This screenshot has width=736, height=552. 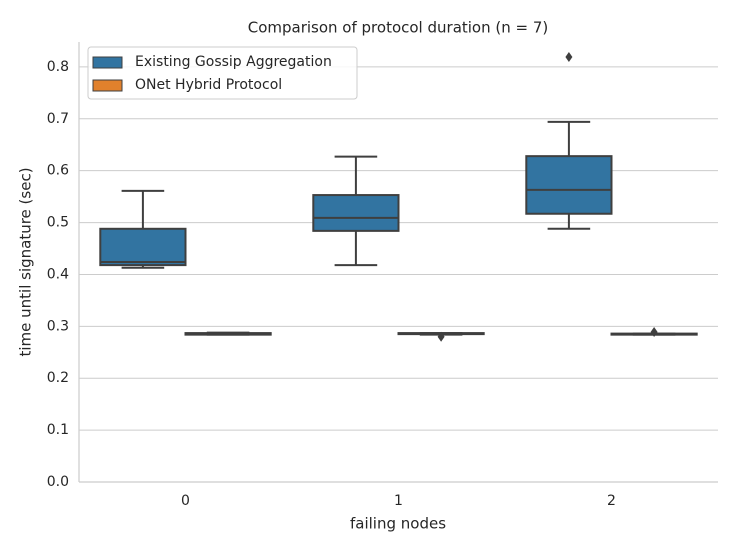 I want to click on y-tick-label: 0.8, so click(x=58, y=67).